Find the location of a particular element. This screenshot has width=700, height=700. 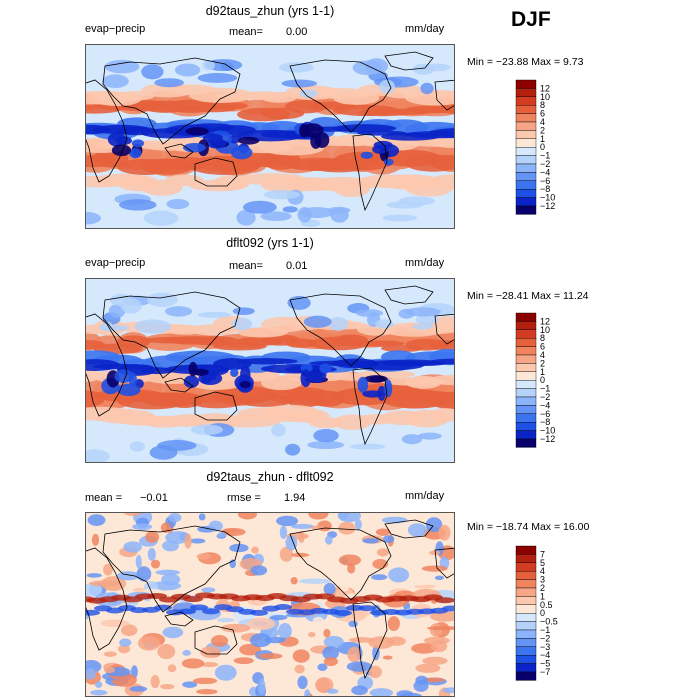

panel-1-min-max: Min = −23.88 Max = 9.73 is located at coordinates (525, 62).